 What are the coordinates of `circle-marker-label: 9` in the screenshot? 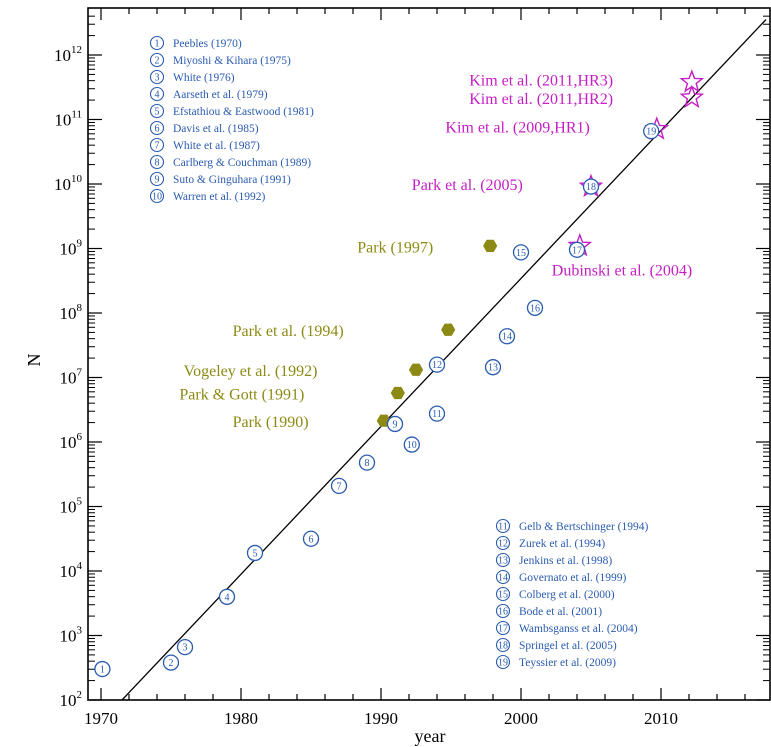 It's located at (395, 424).